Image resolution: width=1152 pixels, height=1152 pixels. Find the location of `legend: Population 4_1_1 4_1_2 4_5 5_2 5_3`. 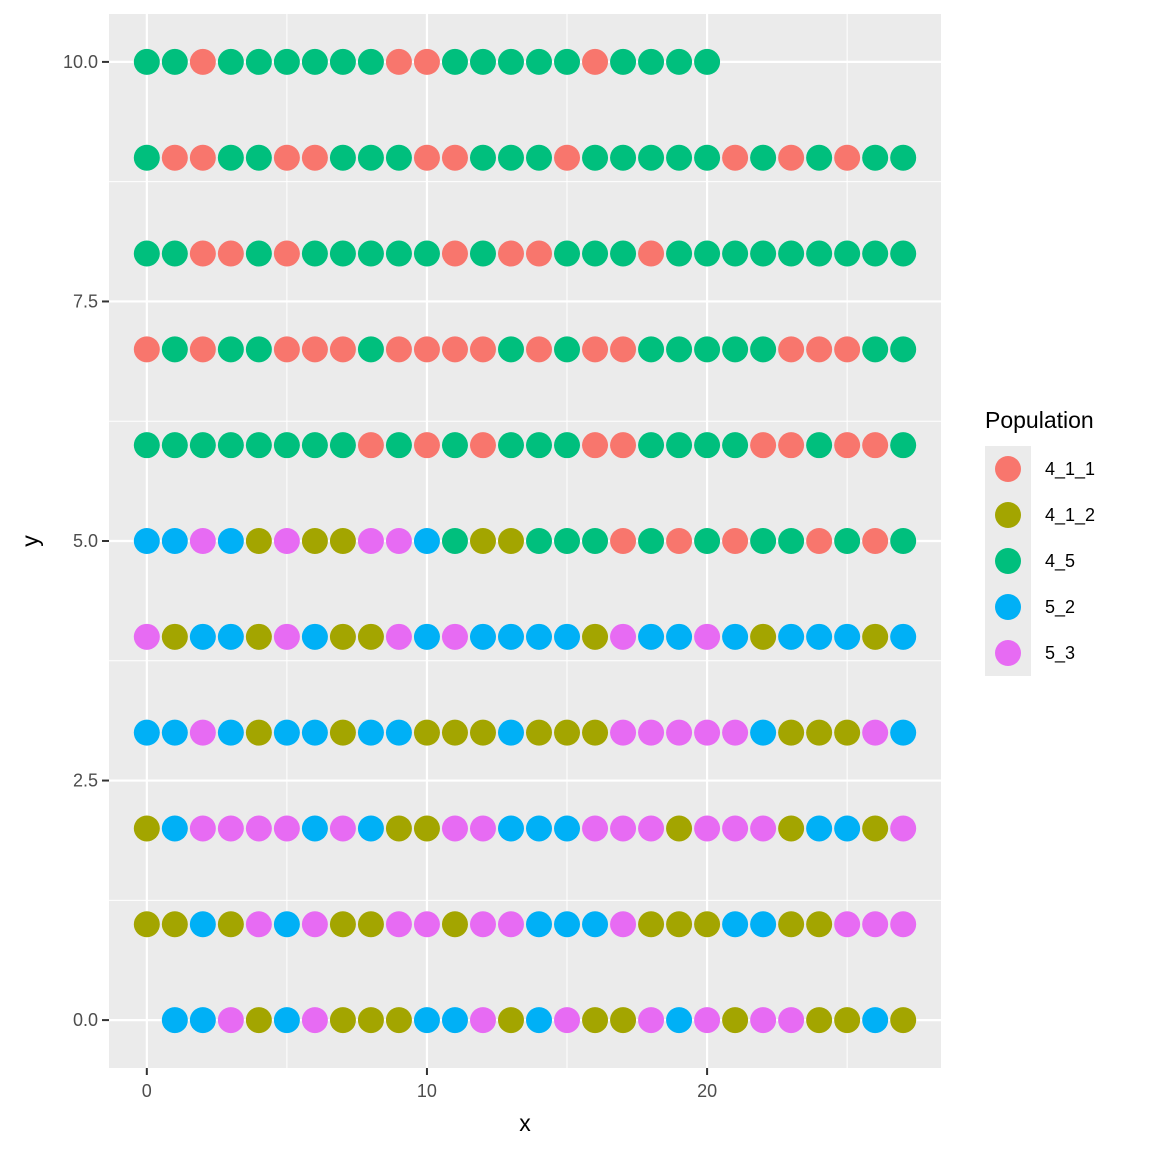

legend: Population 4_1_1 4_1_2 4_5 5_2 5_3 is located at coordinates (1040, 541).